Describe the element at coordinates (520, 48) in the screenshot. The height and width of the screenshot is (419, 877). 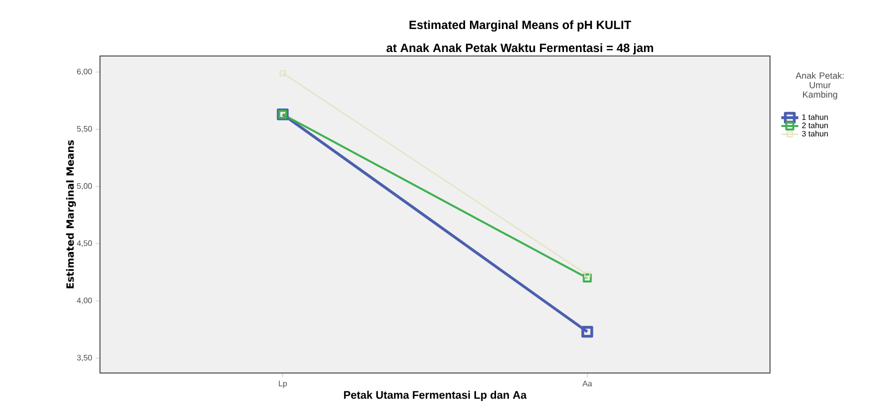
I see `chart-subtitle: at Anak Anak Petak Waktu Fermentasi = 48 jam` at that location.